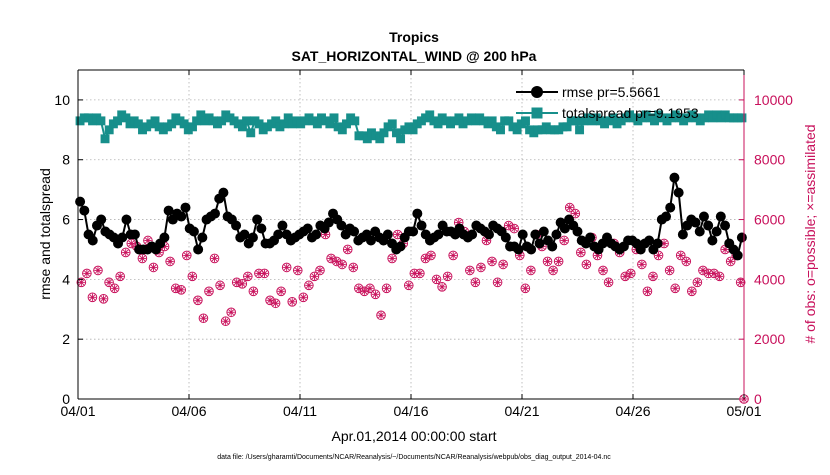  Describe the element at coordinates (769, 339) in the screenshot. I see `y2-tick-label: 2000` at that location.